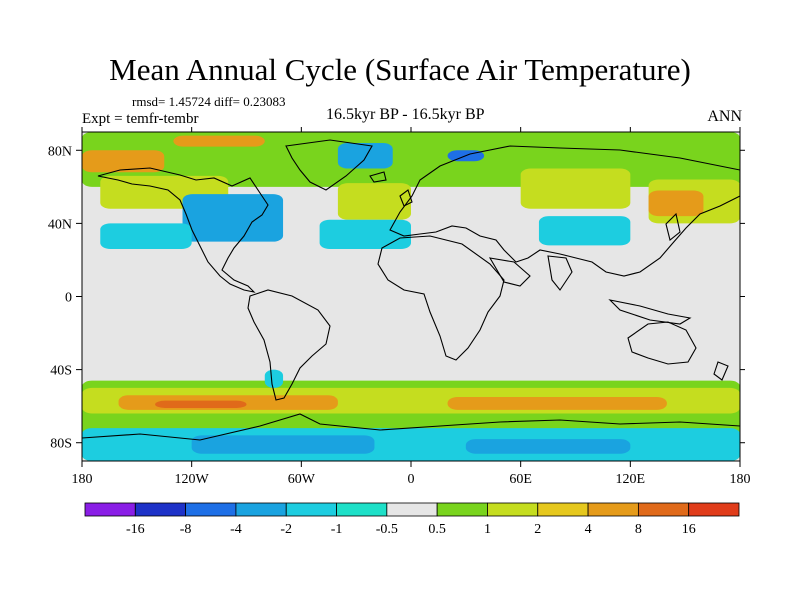 Image resolution: width=800 pixels, height=600 pixels. I want to click on coast-arabia, so click(509, 272).